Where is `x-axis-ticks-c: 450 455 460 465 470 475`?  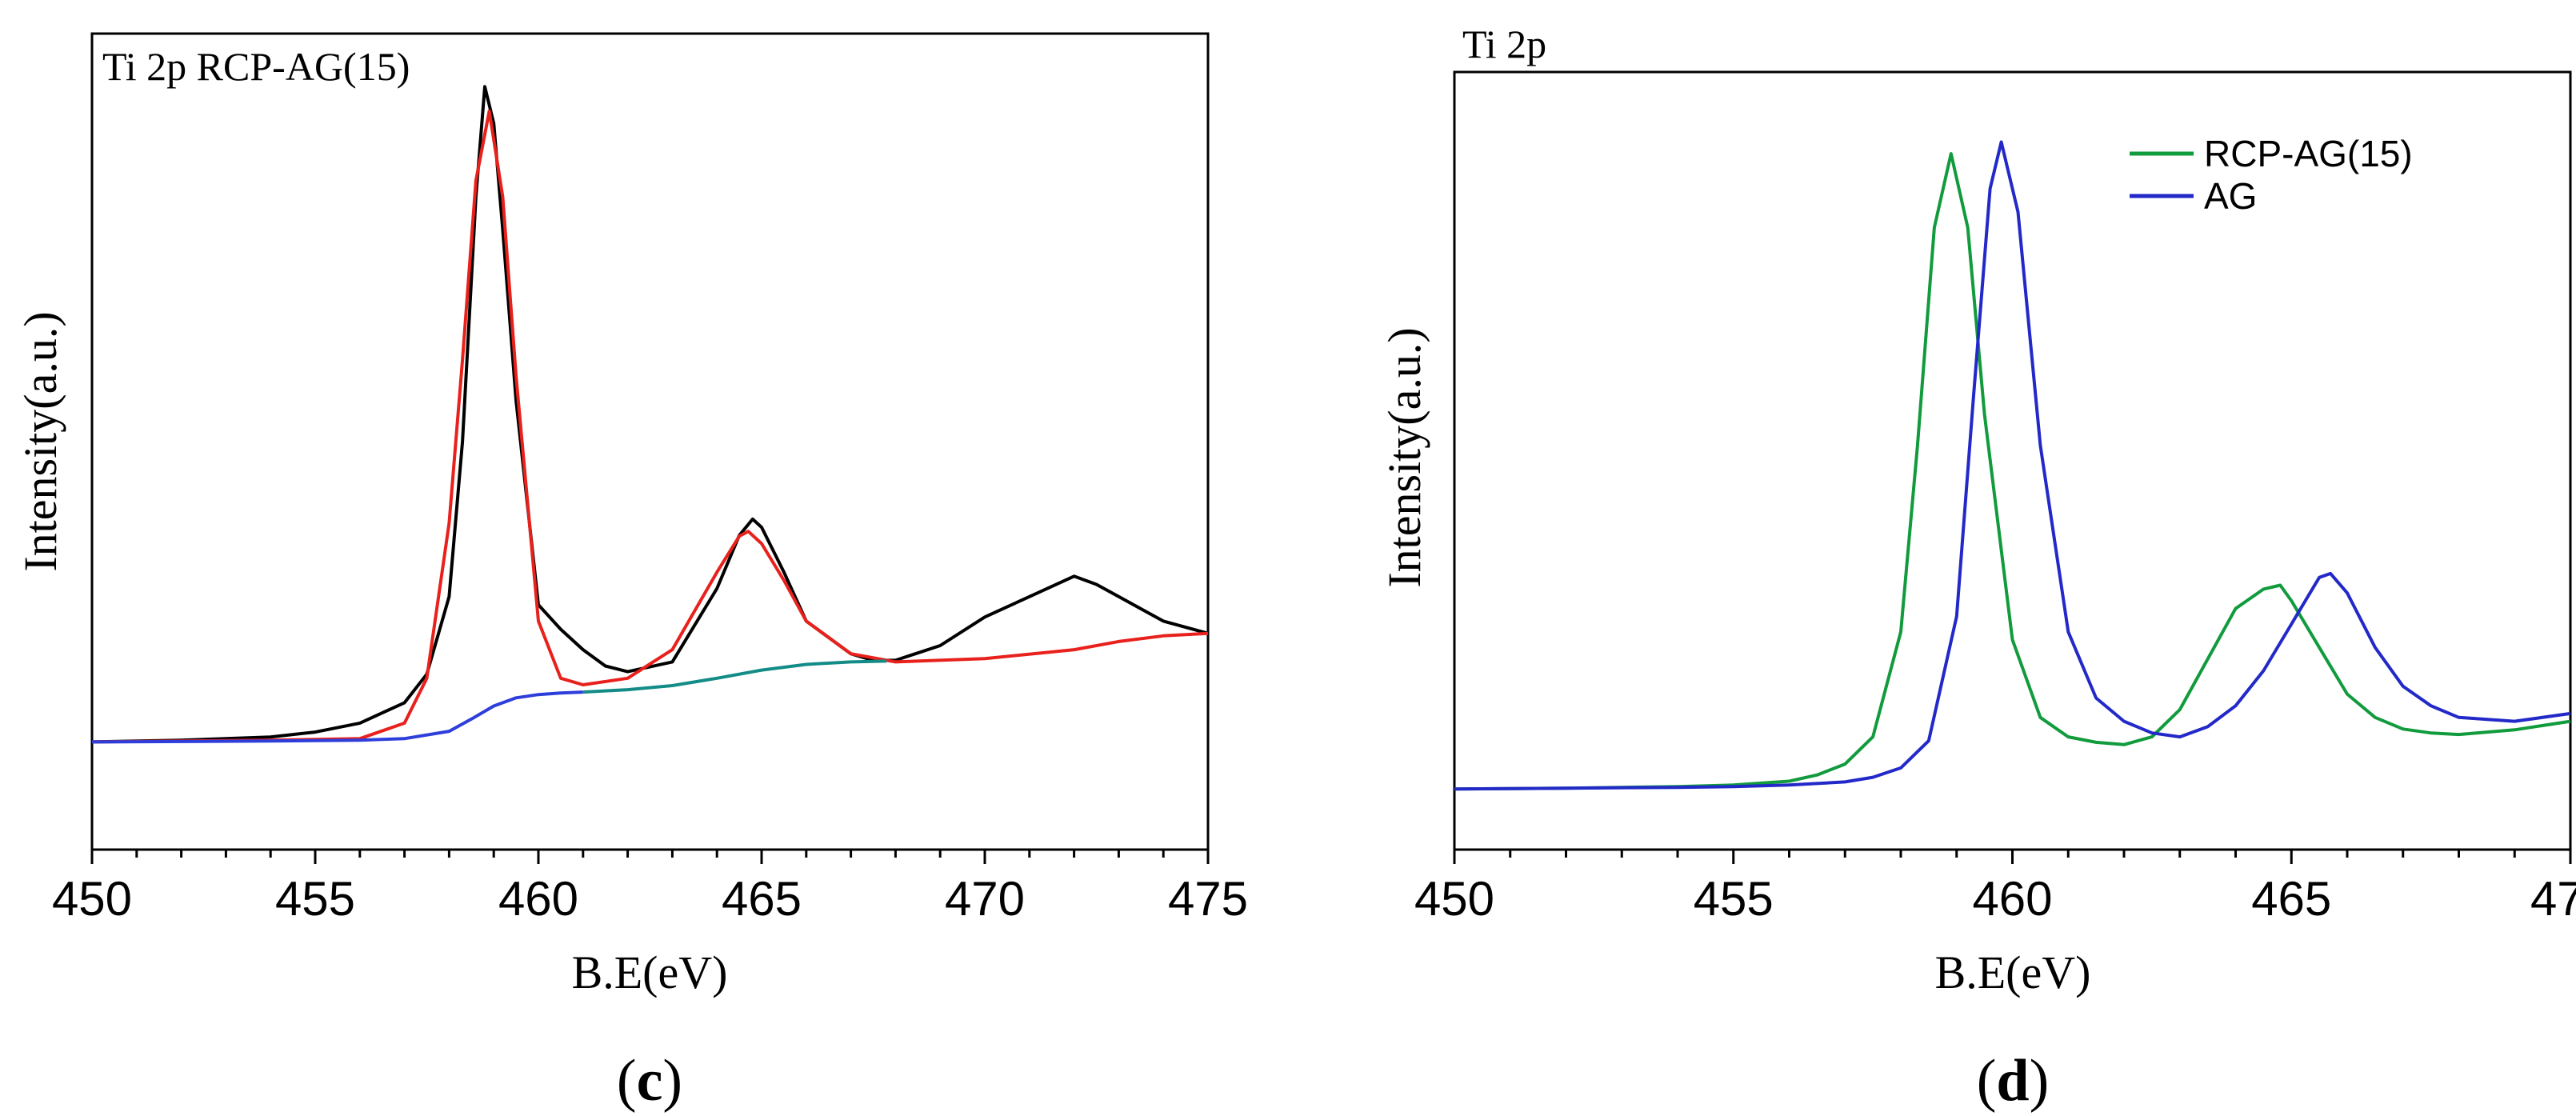
x-axis-ticks-c: 450 455 460 465 470 475 is located at coordinates (650, 888).